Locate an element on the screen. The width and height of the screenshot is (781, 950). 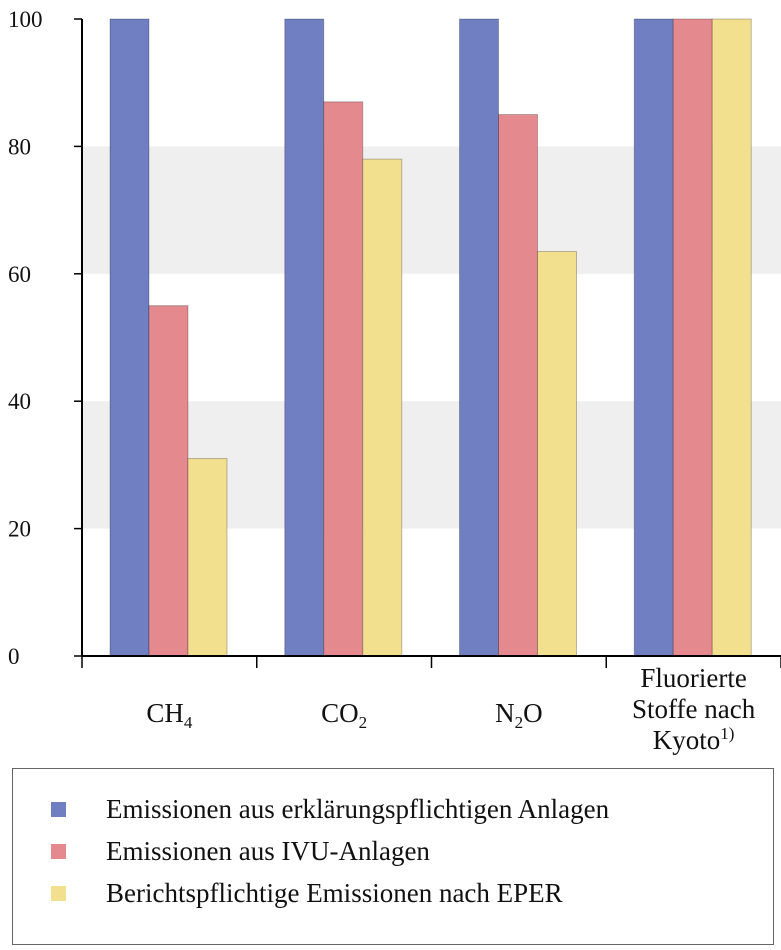
y-tick-label: 0 is located at coordinates (14, 656).